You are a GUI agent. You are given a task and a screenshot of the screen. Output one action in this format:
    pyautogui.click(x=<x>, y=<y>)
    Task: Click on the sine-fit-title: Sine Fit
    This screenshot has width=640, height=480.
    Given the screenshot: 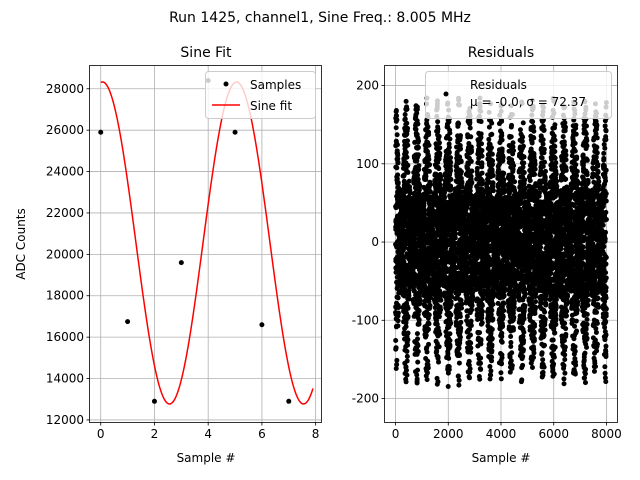 What is the action you would take?
    pyautogui.click(x=206, y=53)
    